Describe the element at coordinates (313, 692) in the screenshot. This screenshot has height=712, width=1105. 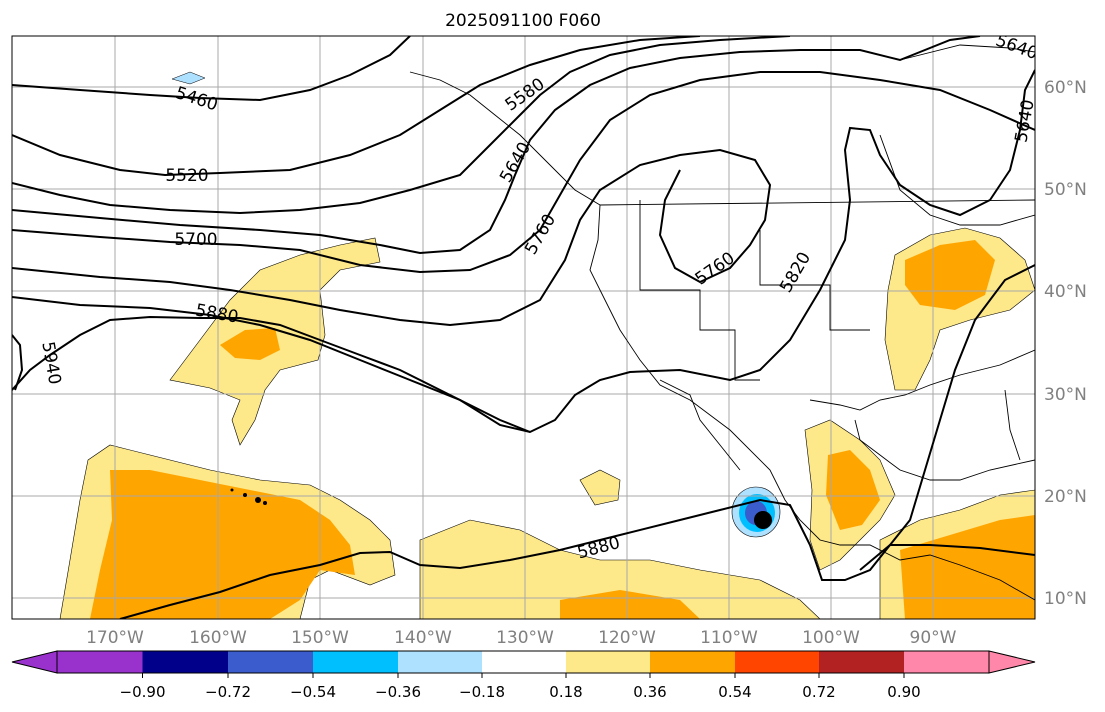
I see `colorbar-tick-label: −0.54` at that location.